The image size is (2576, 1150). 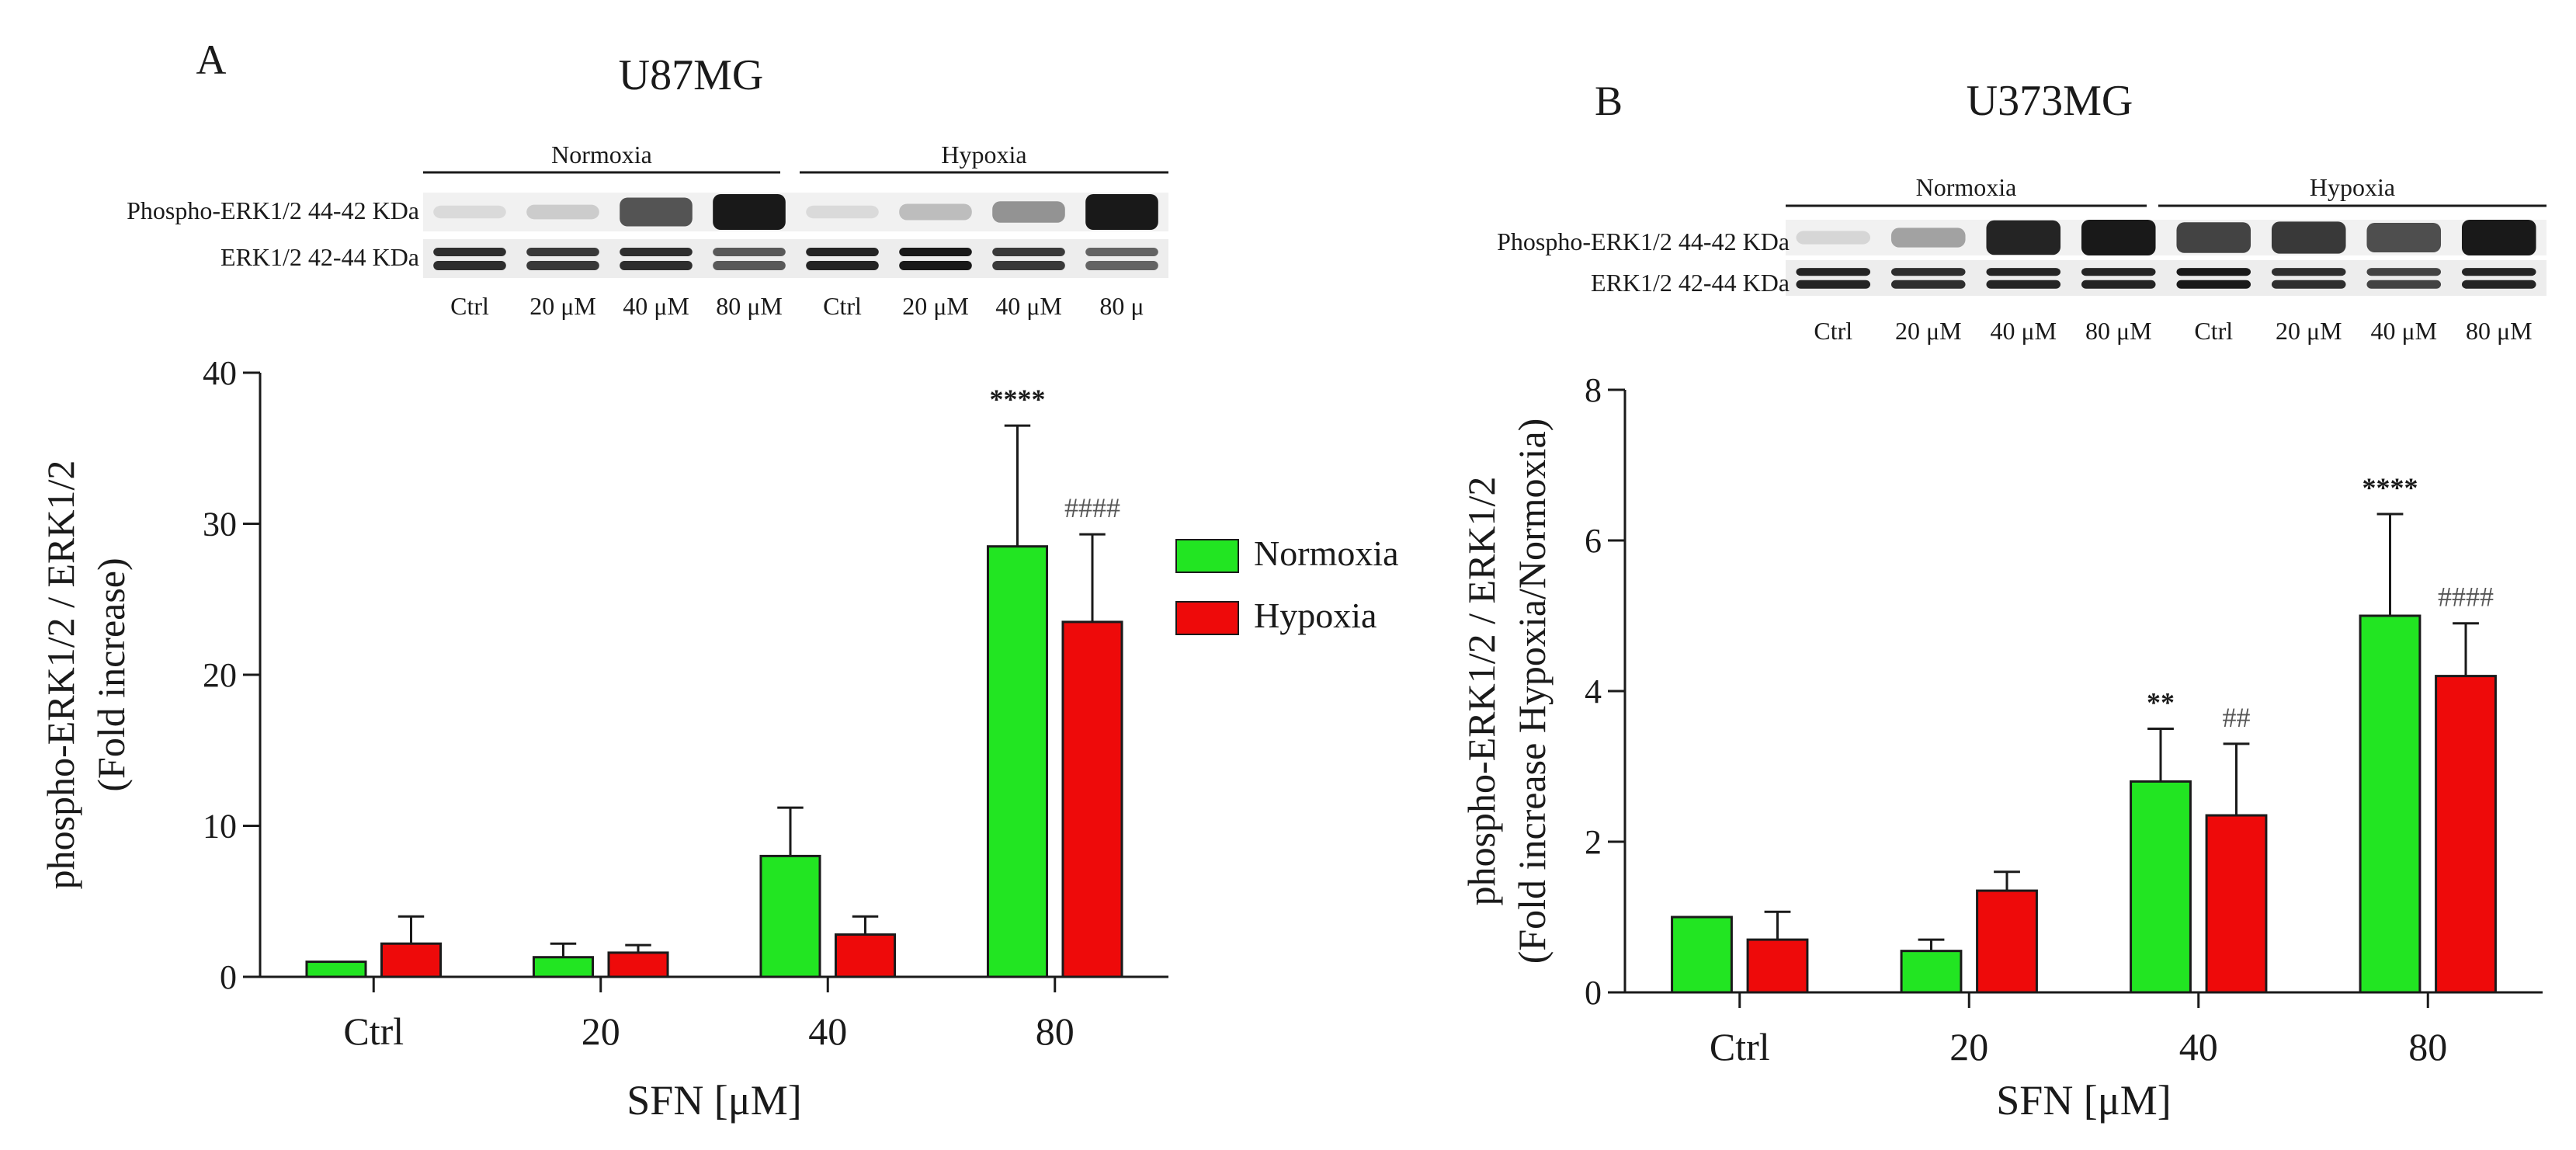 I want to click on y-tick-label: 40, so click(x=220, y=373).